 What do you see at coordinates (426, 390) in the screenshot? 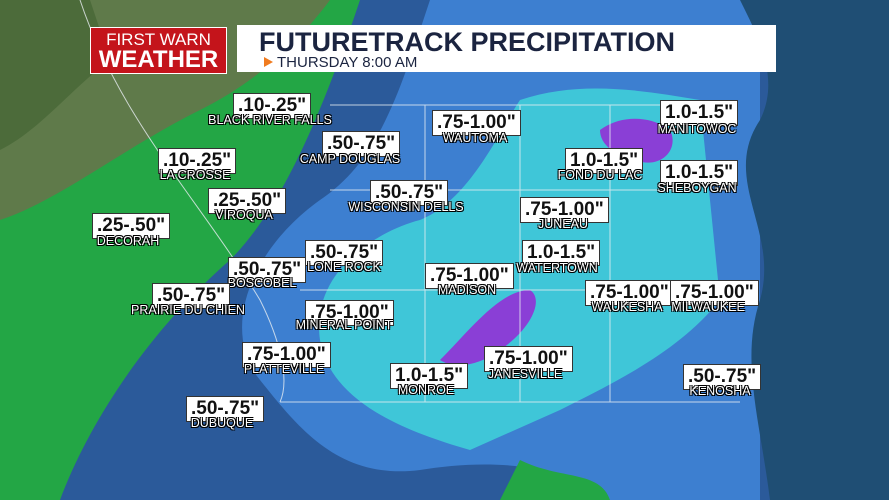
I see `city-name: MONROE` at bounding box center [426, 390].